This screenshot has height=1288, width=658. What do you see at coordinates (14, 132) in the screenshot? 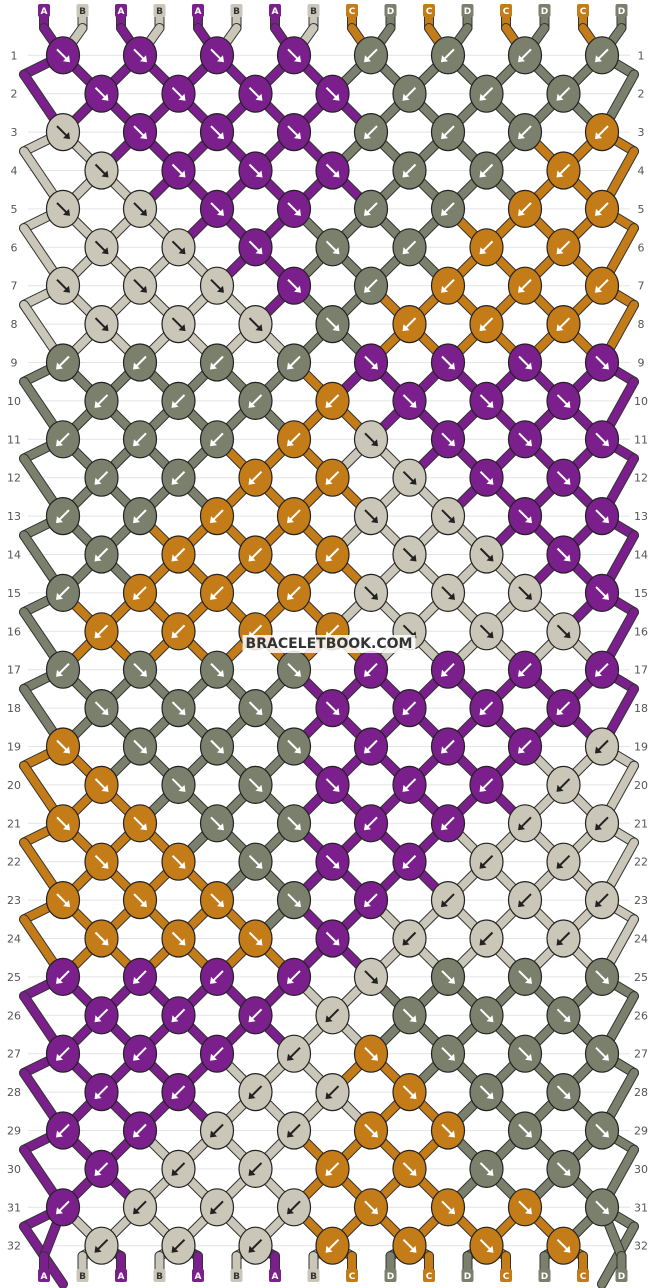
I see `row-number-left: 3` at bounding box center [14, 132].